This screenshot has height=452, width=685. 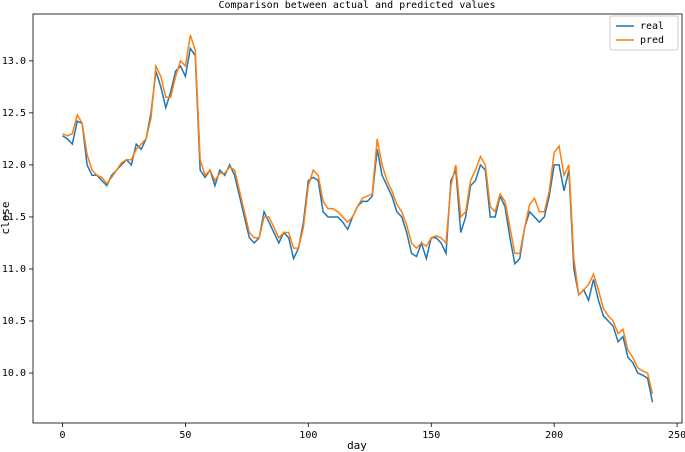 What do you see at coordinates (357, 445) in the screenshot?
I see `x-axis-label: day` at bounding box center [357, 445].